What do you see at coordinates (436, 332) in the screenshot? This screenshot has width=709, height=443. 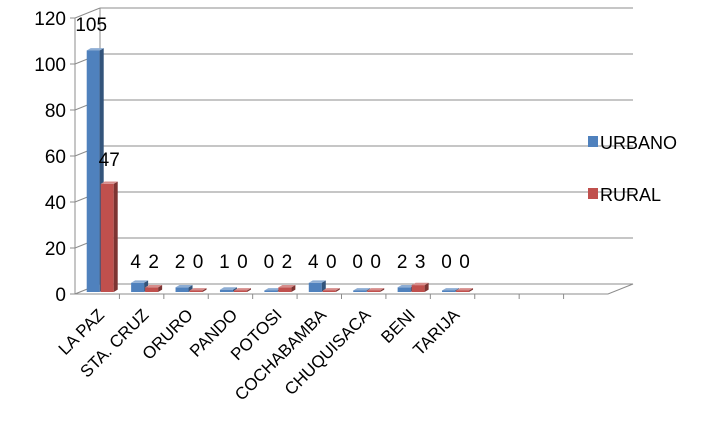 I see `x-tick-label: TARIJA` at bounding box center [436, 332].